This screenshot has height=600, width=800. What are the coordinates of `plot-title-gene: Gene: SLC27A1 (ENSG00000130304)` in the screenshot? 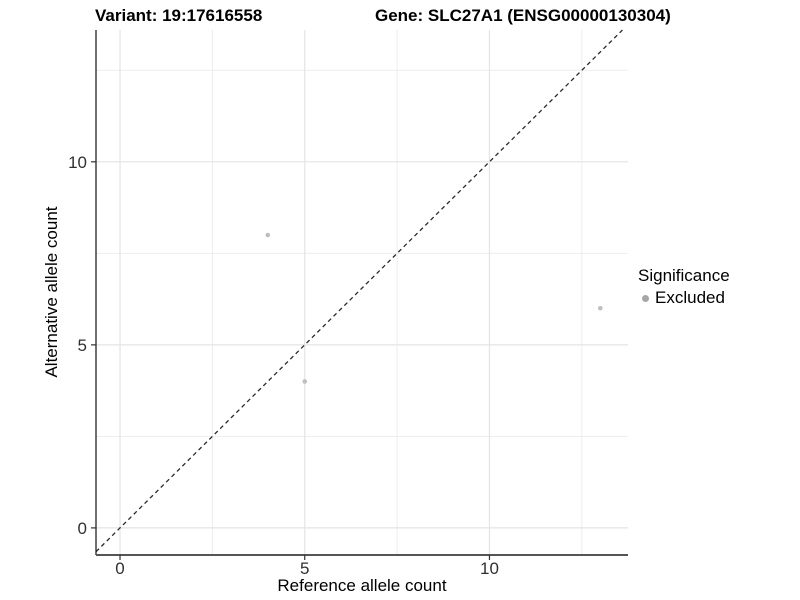 It's located at (523, 15).